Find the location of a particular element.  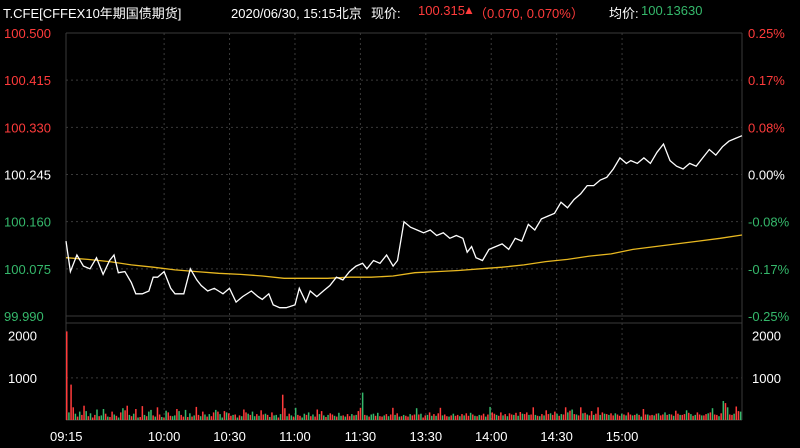

change-value: （0.070, 0.070%） is located at coordinates (529, 13).